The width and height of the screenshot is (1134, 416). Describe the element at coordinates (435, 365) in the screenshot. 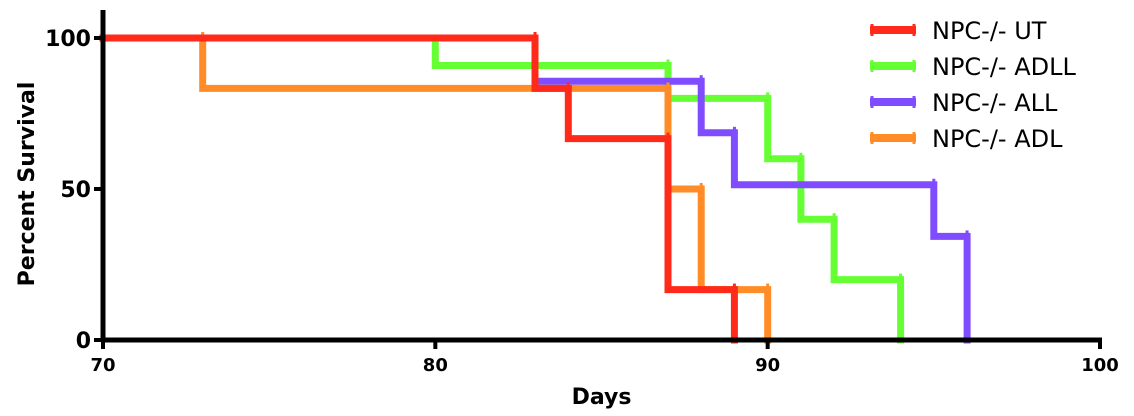

I see `x-tick-label: 80` at that location.